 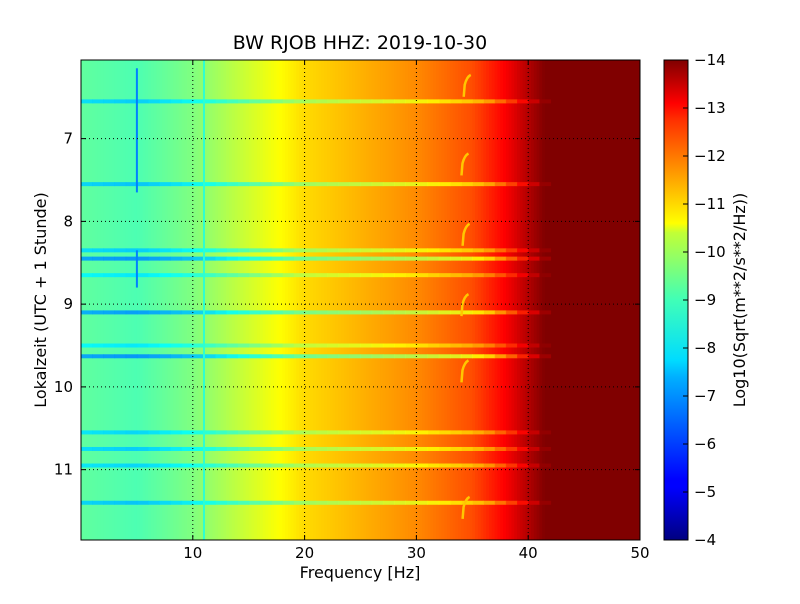 I want to click on spectral-lines, so click(x=170, y=300).